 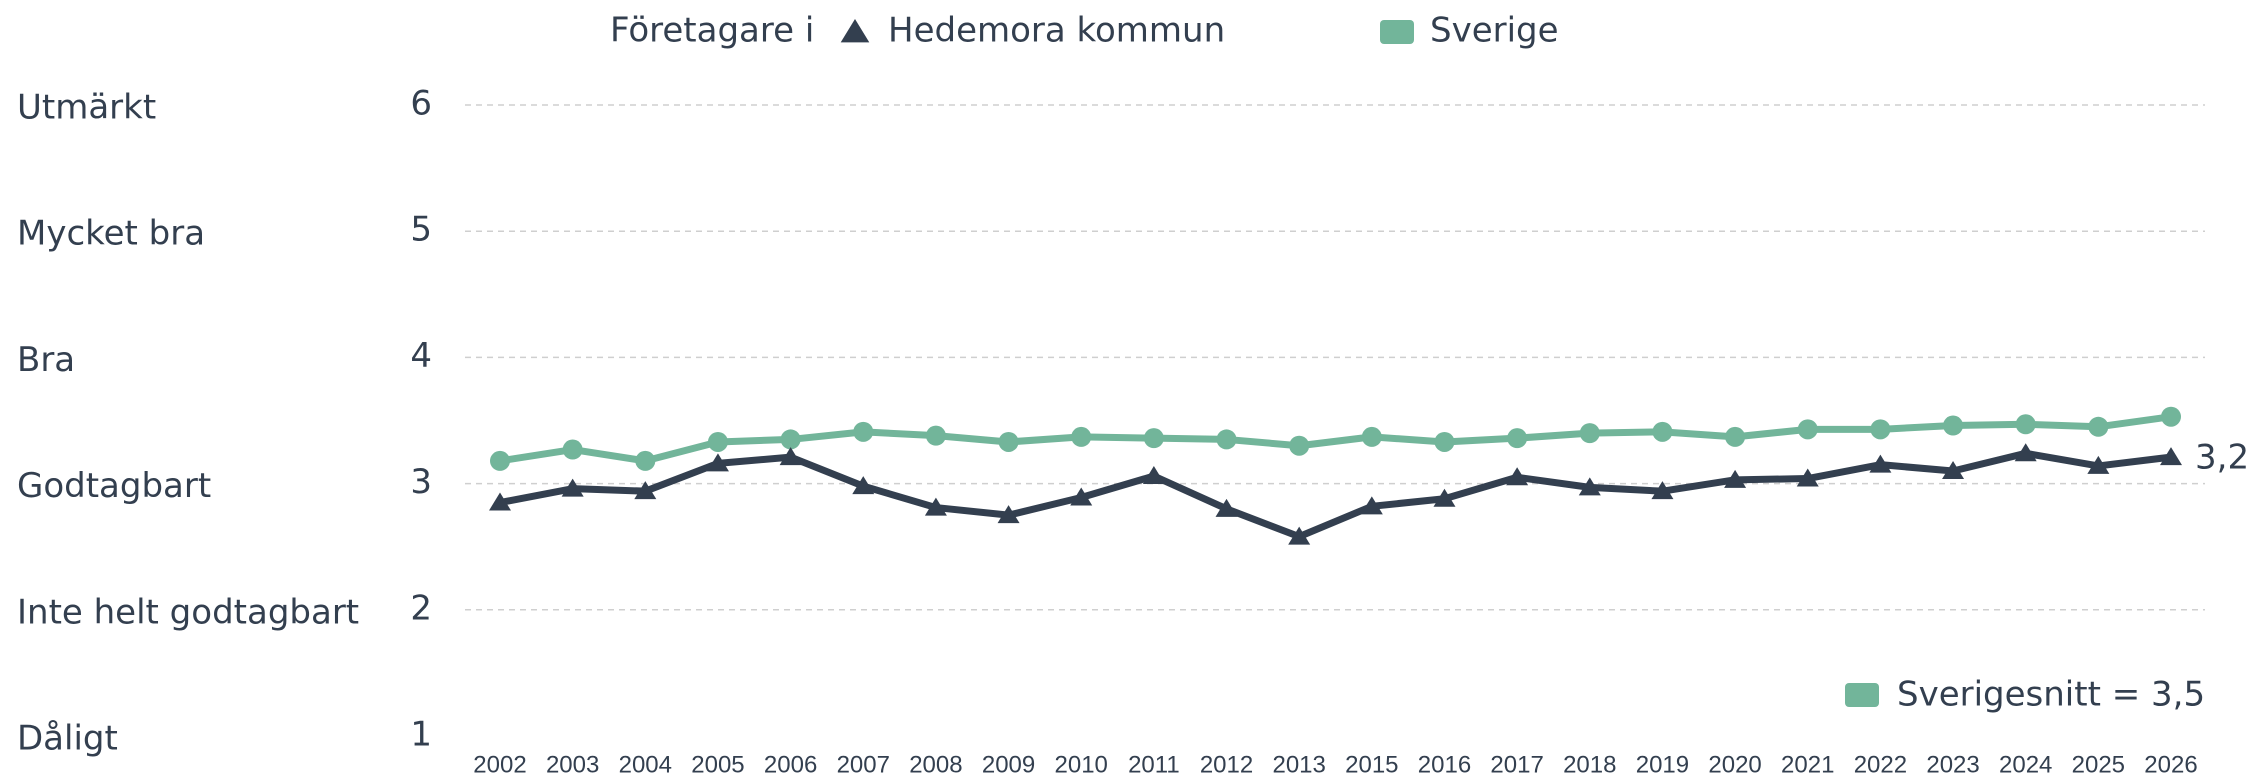 What do you see at coordinates (1589, 764) in the screenshot?
I see `x-tick-label: 2018` at bounding box center [1589, 764].